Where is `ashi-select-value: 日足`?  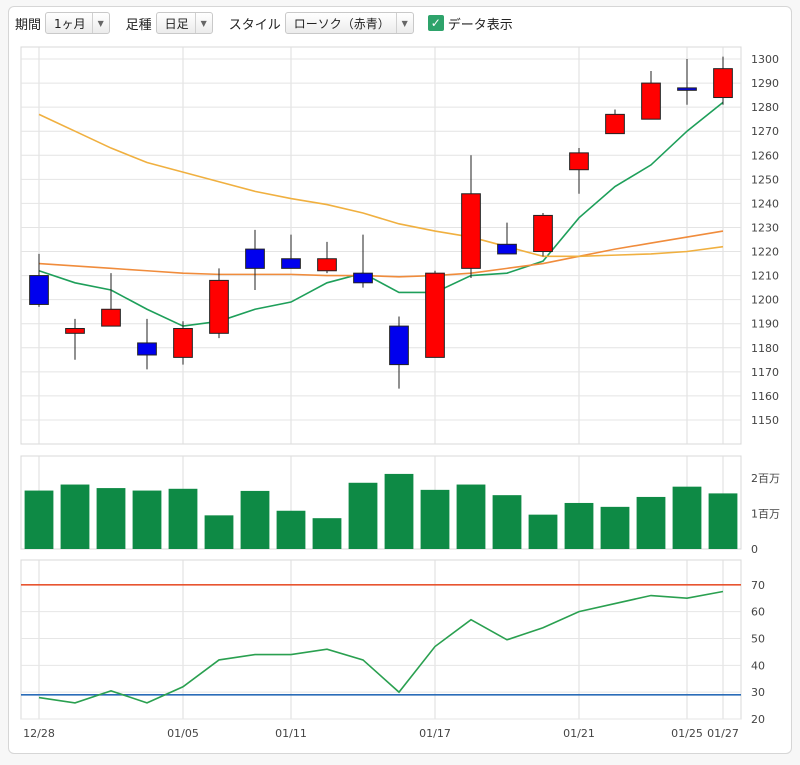 ashi-select-value: 日足 is located at coordinates (176, 23).